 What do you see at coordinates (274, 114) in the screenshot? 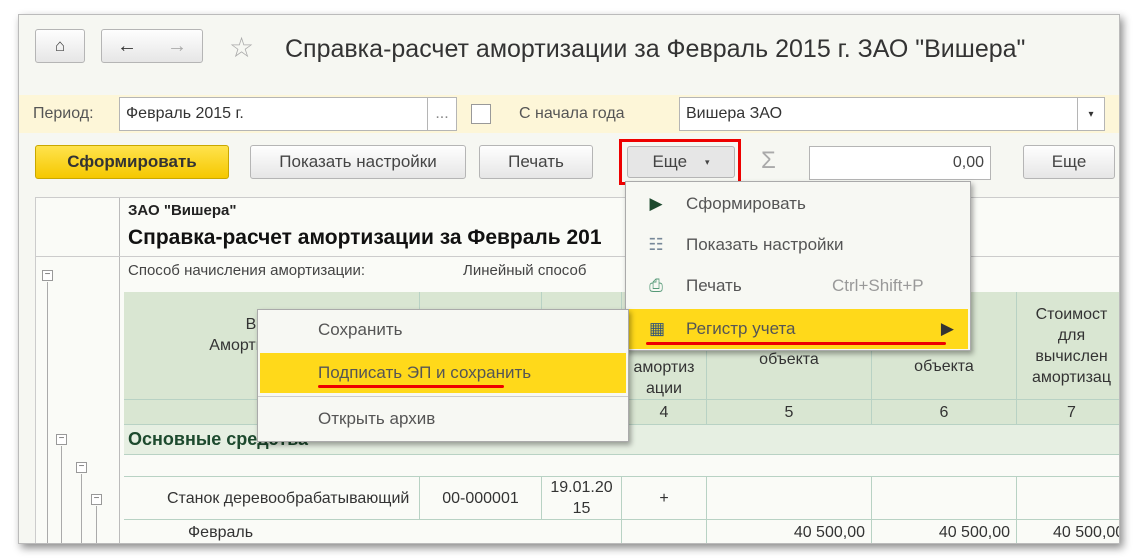
I see `period-input: Февраль 2015 г.` at bounding box center [274, 114].